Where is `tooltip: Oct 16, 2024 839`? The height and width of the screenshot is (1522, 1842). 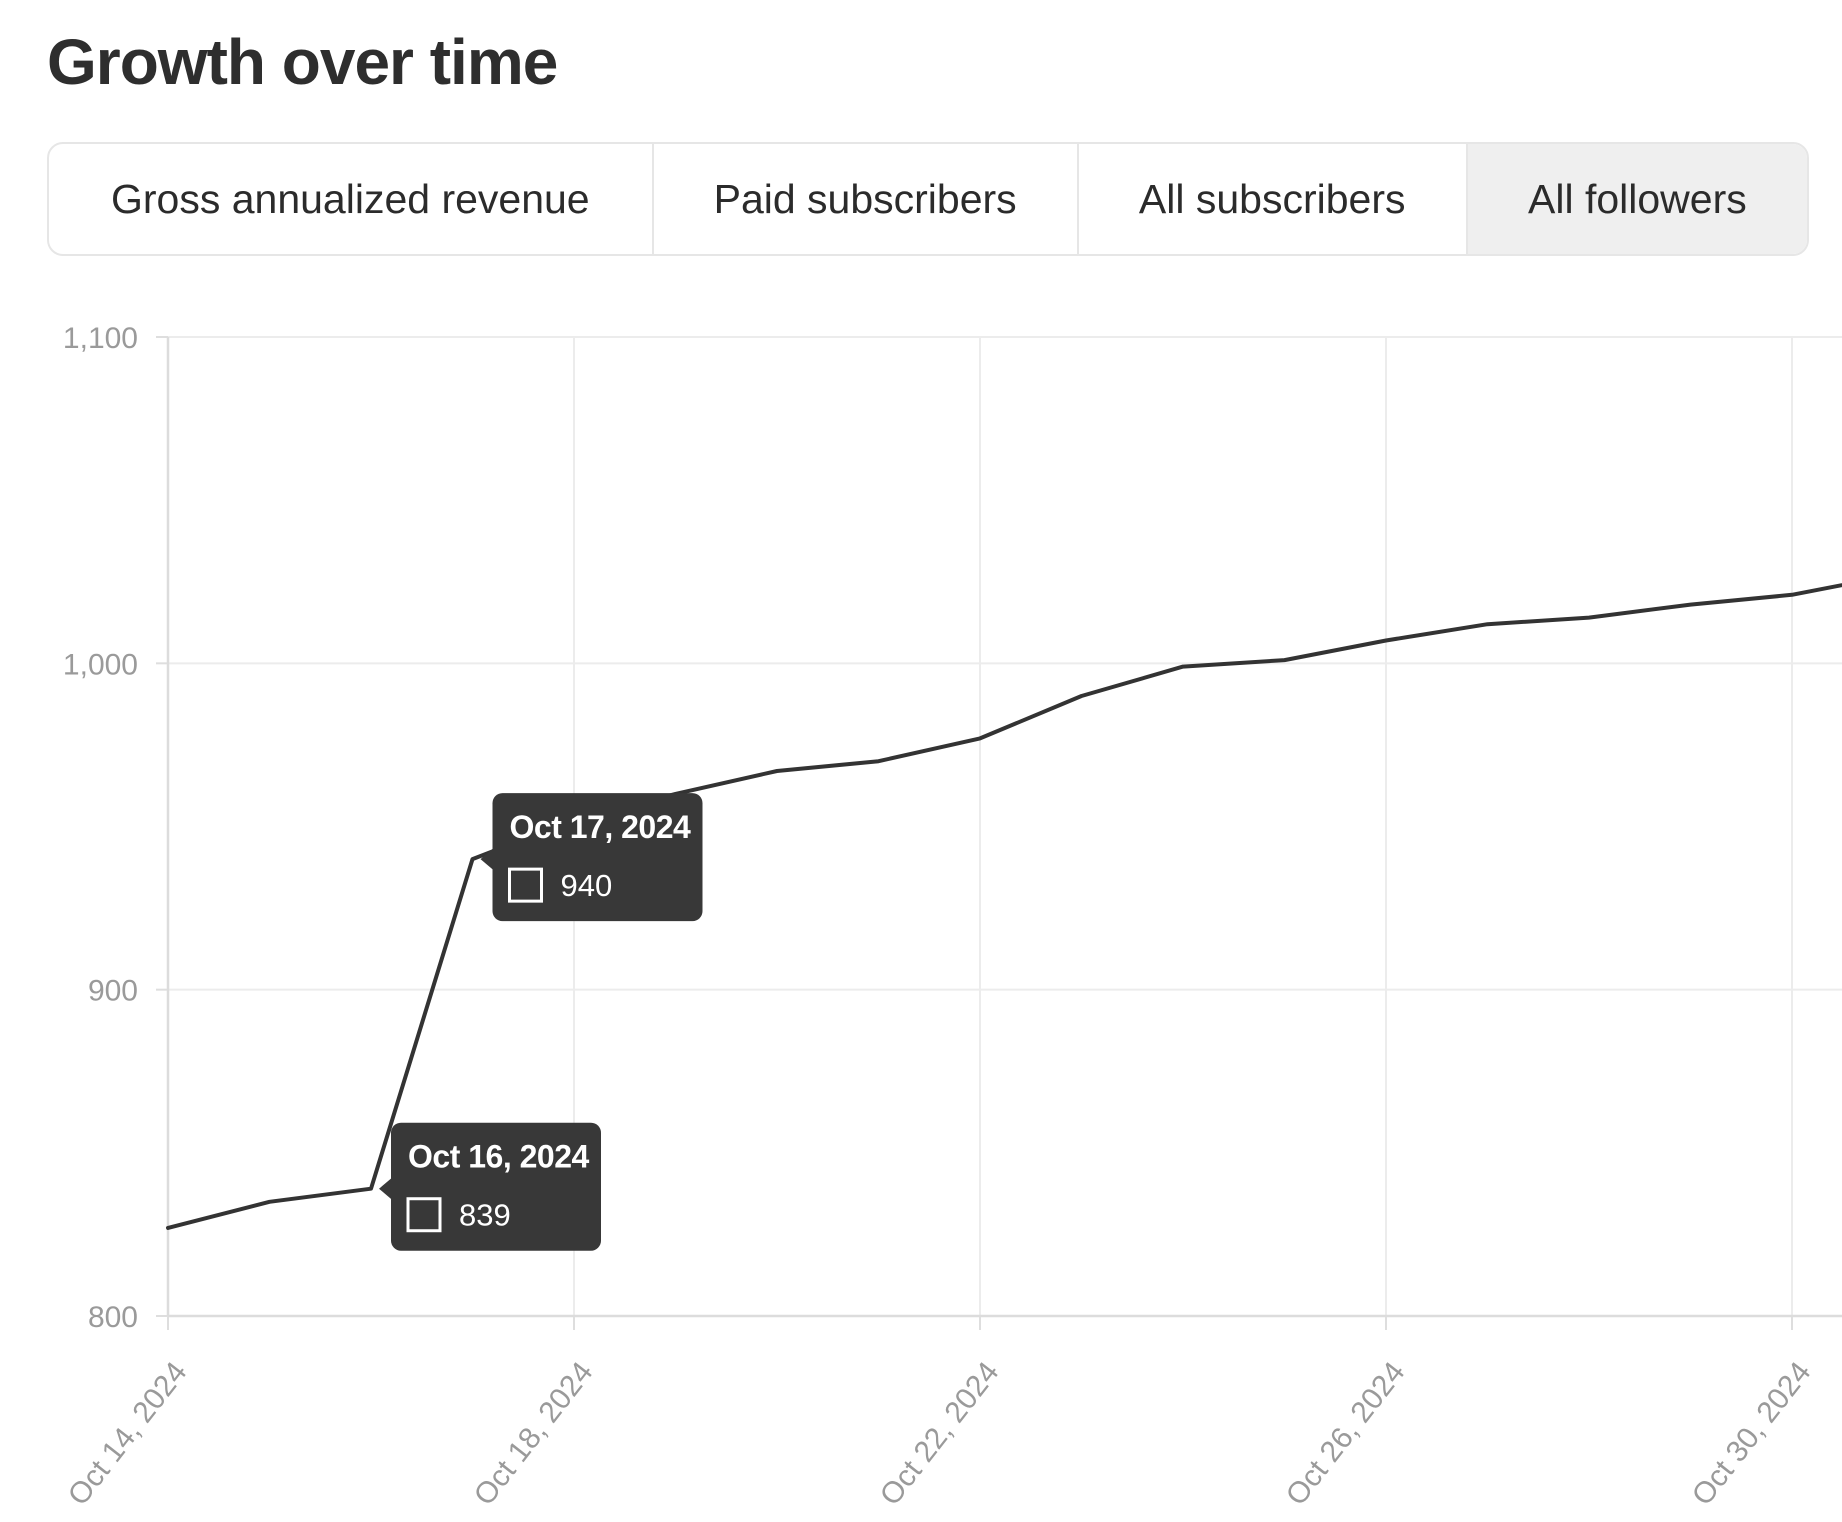
tooltip: Oct 16, 2024 839 is located at coordinates (490, 1186).